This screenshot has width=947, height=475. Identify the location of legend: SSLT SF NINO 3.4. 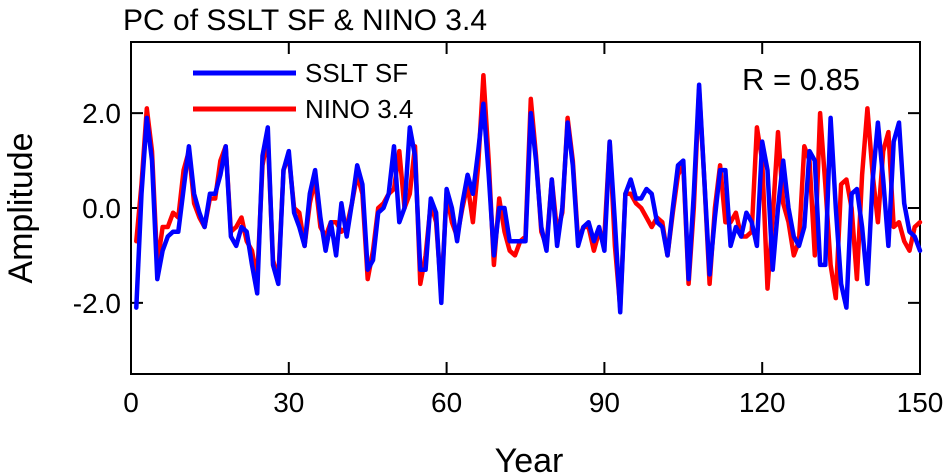
(303, 91).